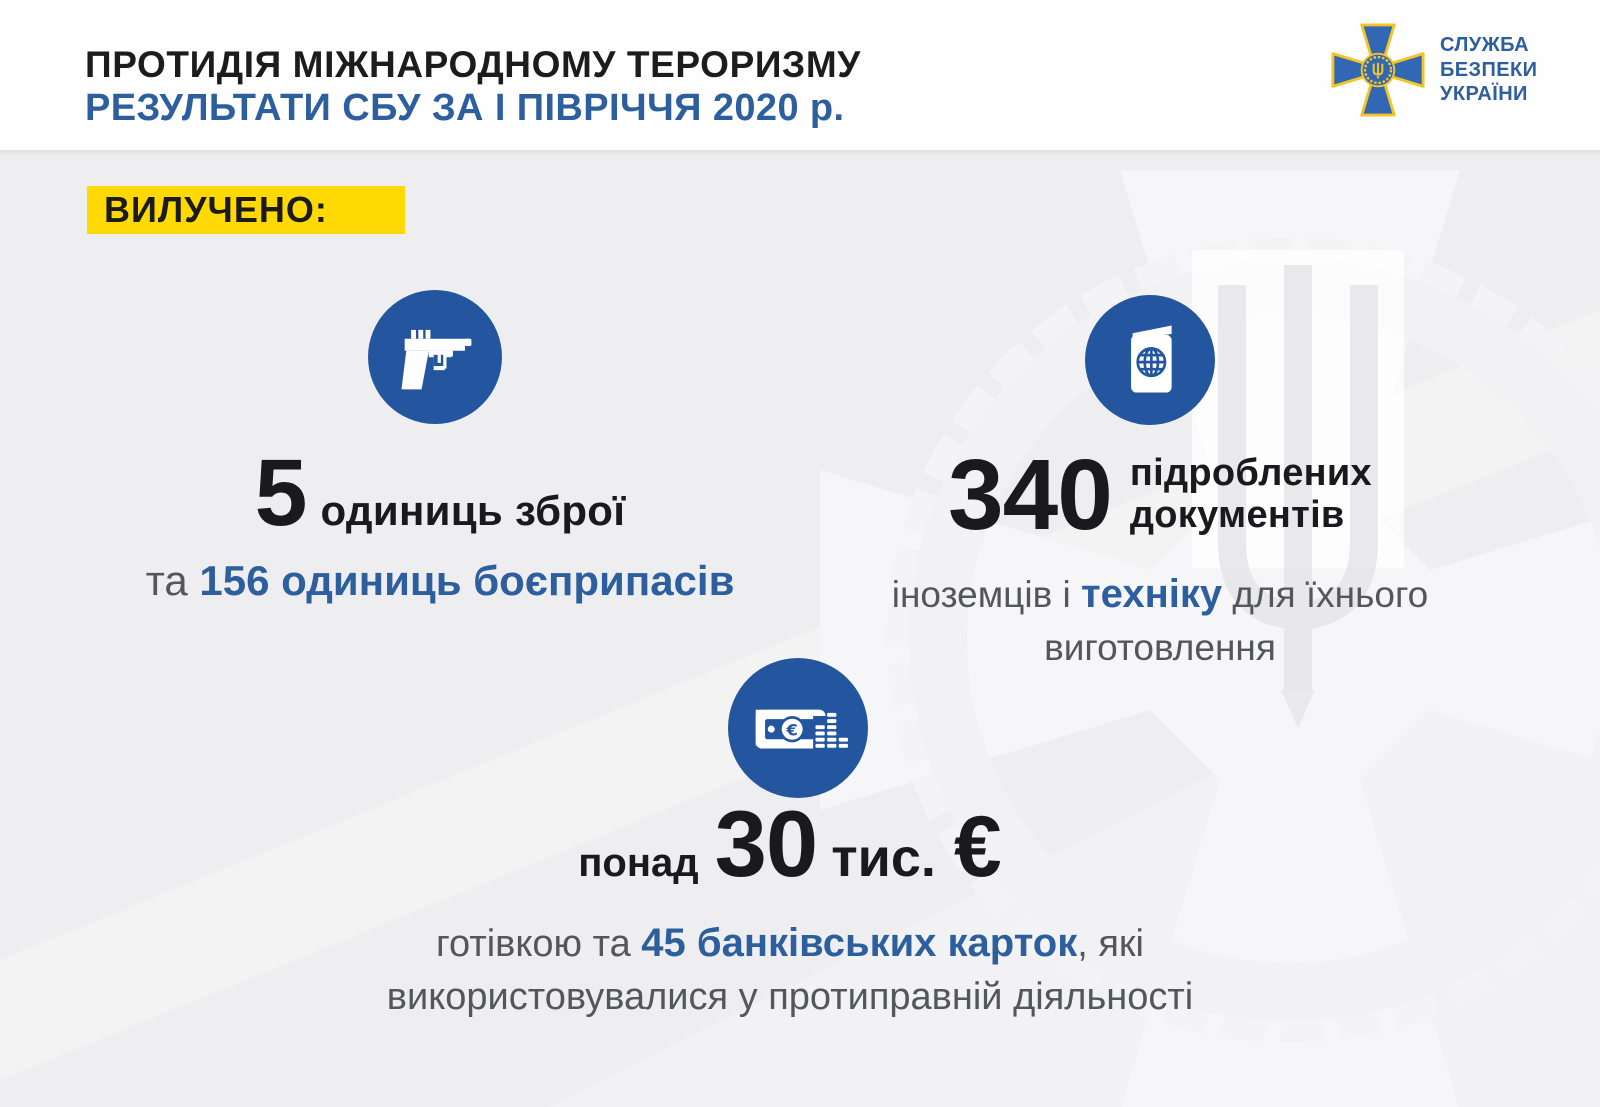  I want to click on documents-detail-line-2: виготовлення, so click(1160, 647).